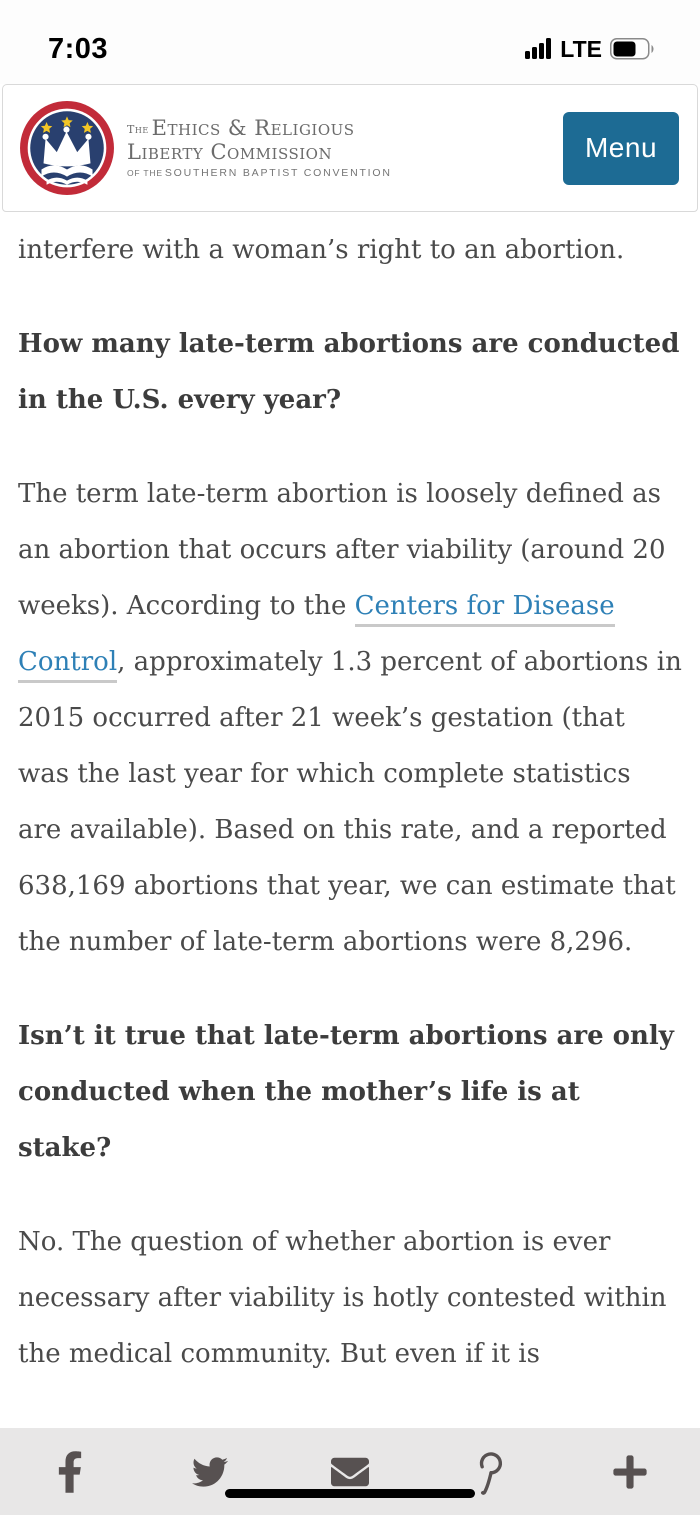  What do you see at coordinates (316, 637) in the screenshot?
I see `cdc-link: Centers for Disease Control` at bounding box center [316, 637].